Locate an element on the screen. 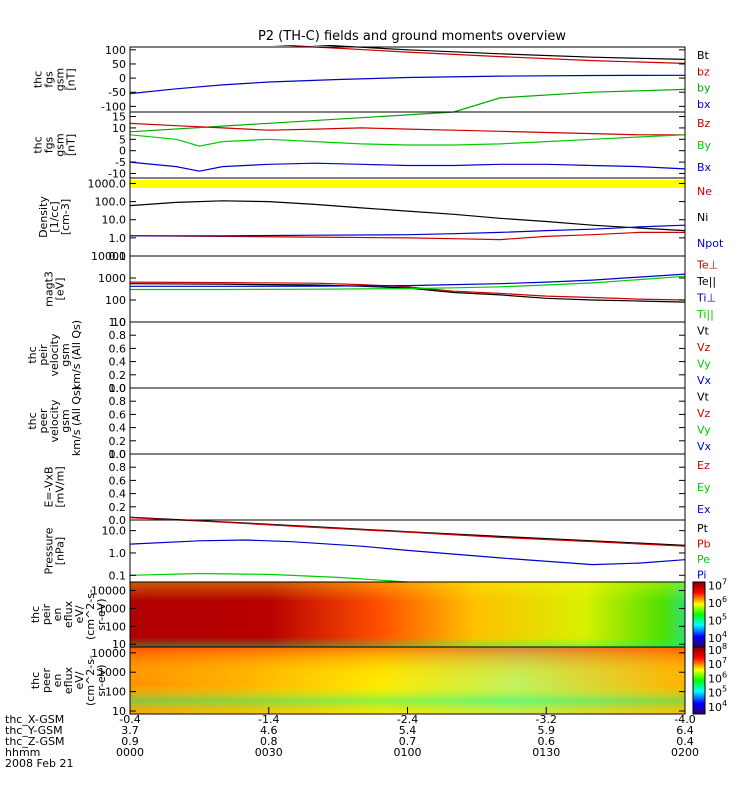  legend-entry: Vx is located at coordinates (704, 380).